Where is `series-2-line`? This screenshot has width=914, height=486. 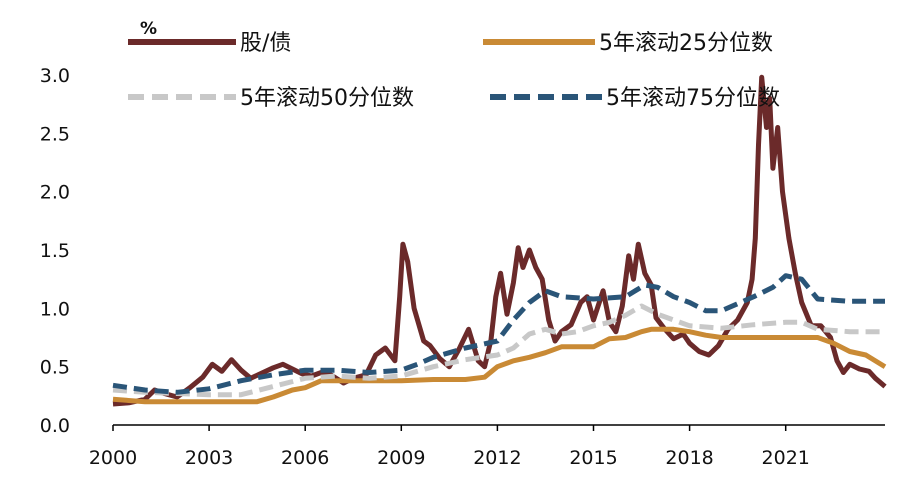
series-2-line is located at coordinates (499, 365).